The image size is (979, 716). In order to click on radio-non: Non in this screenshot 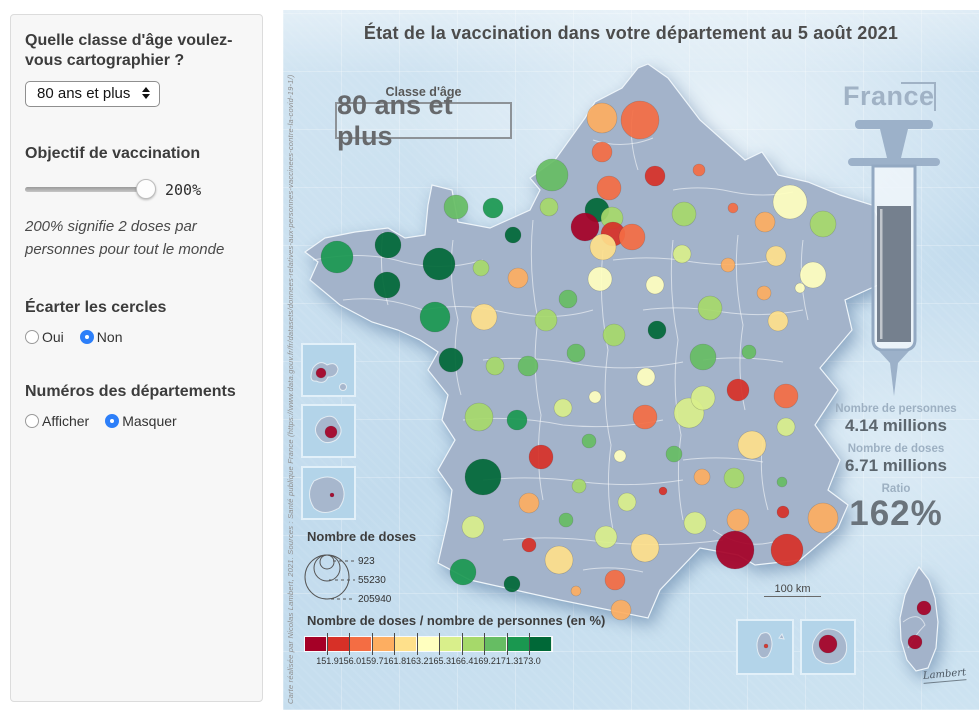, I will do `click(100, 337)`.